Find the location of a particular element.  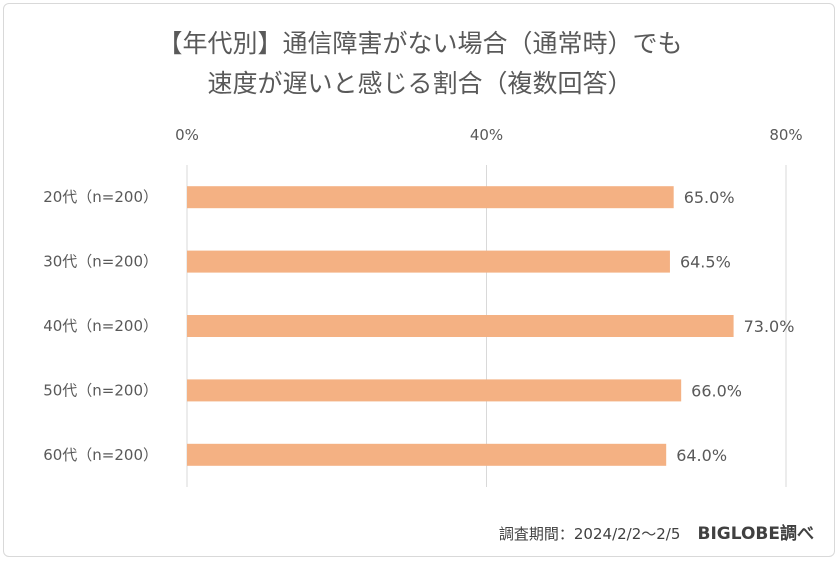

x-tick-label: 40% is located at coordinates (486, 135).